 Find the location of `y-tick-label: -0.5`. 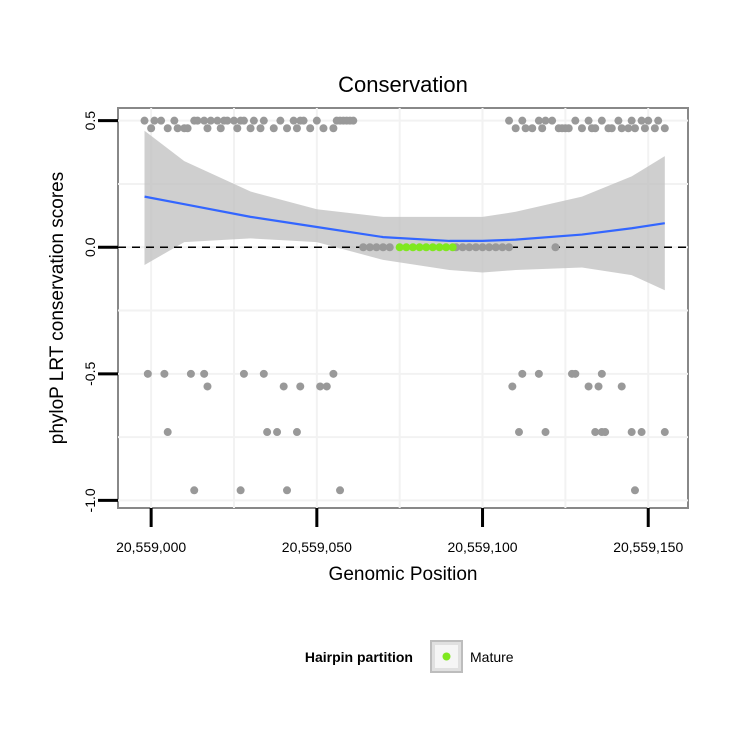

y-tick-label: -0.5 is located at coordinates (90, 374).